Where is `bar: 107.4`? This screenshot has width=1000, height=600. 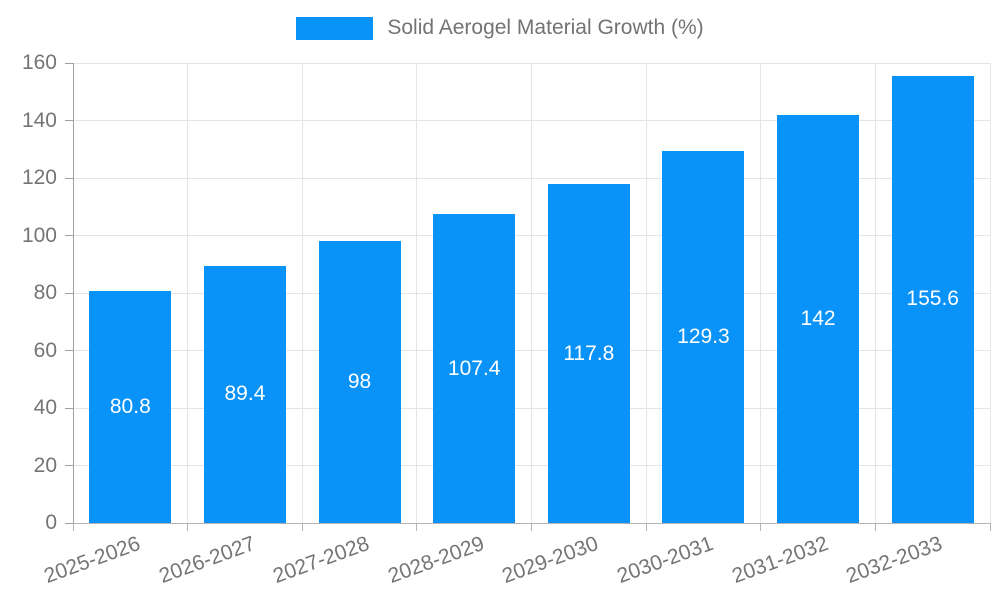
bar: 107.4 is located at coordinates (474, 368).